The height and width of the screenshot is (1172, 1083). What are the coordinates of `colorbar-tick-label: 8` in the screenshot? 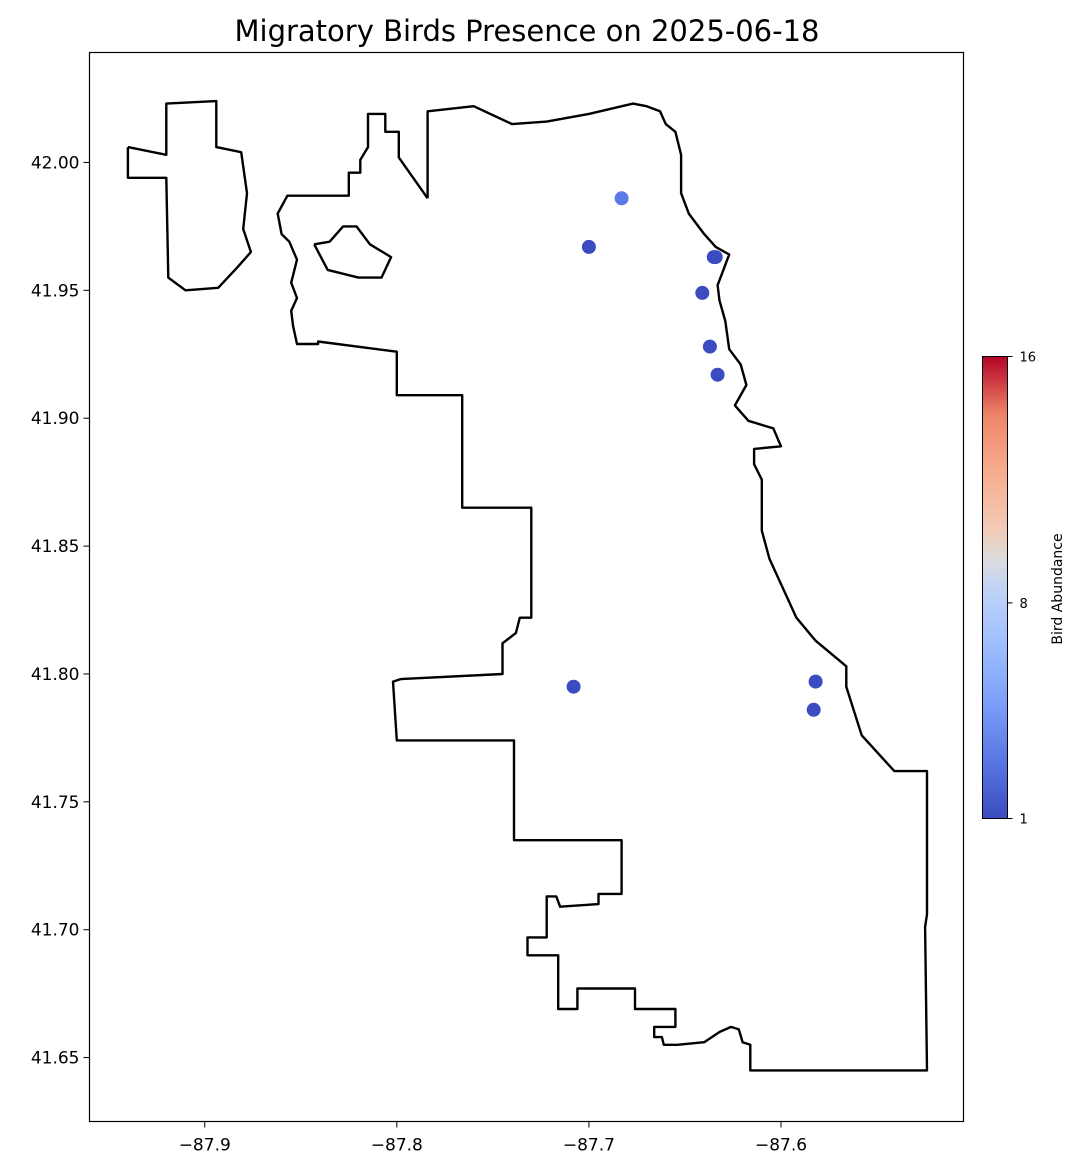 It's located at (1024, 604).